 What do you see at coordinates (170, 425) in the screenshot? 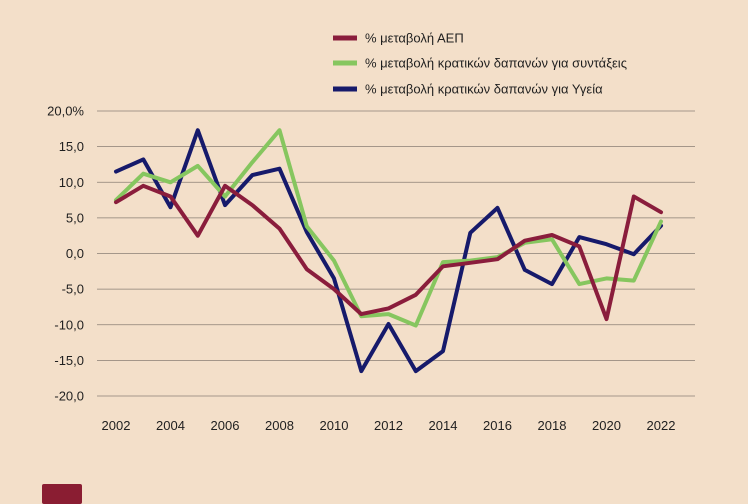
I see `x-tick-label: 2004` at bounding box center [170, 425].